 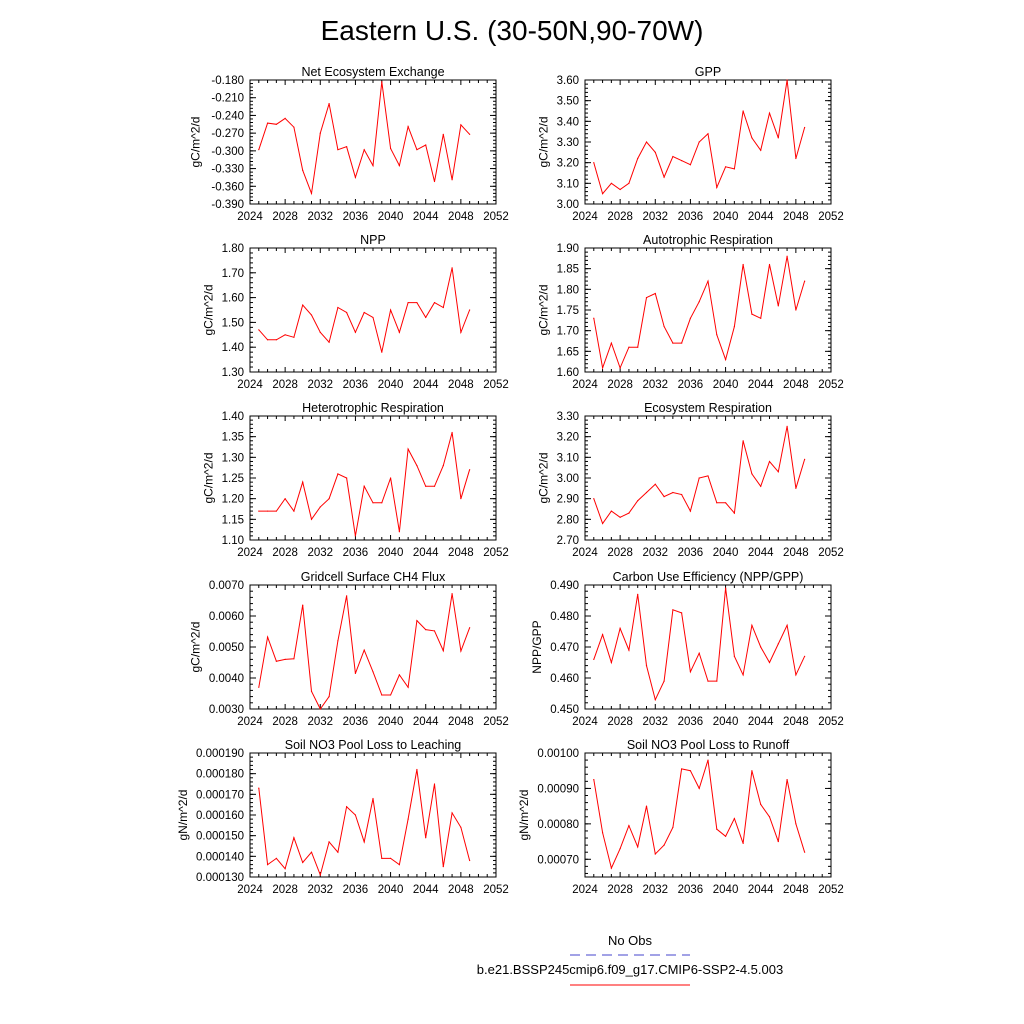 I want to click on y-axis-label: gC/m^2/d, so click(x=196, y=647).